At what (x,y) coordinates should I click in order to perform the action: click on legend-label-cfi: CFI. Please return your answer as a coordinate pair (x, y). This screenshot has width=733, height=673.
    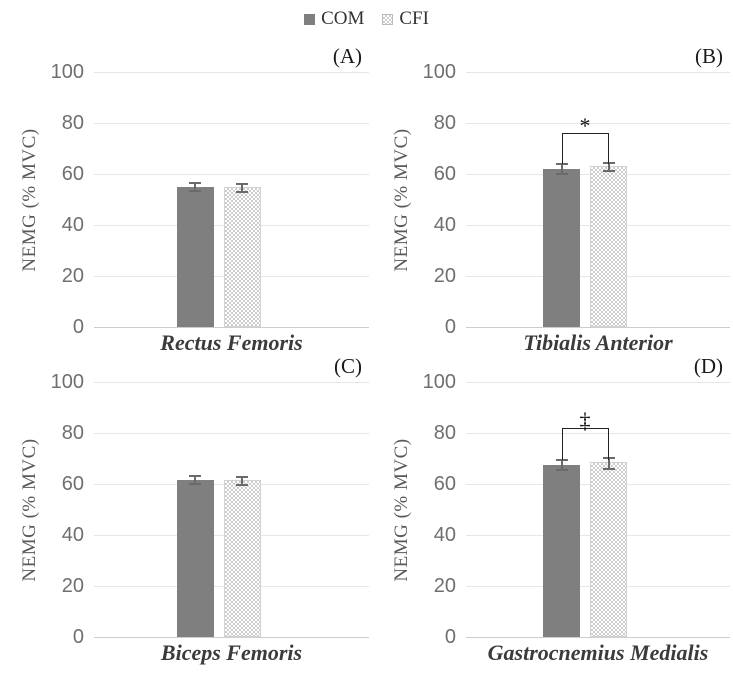
    Looking at the image, I should click on (414, 18).